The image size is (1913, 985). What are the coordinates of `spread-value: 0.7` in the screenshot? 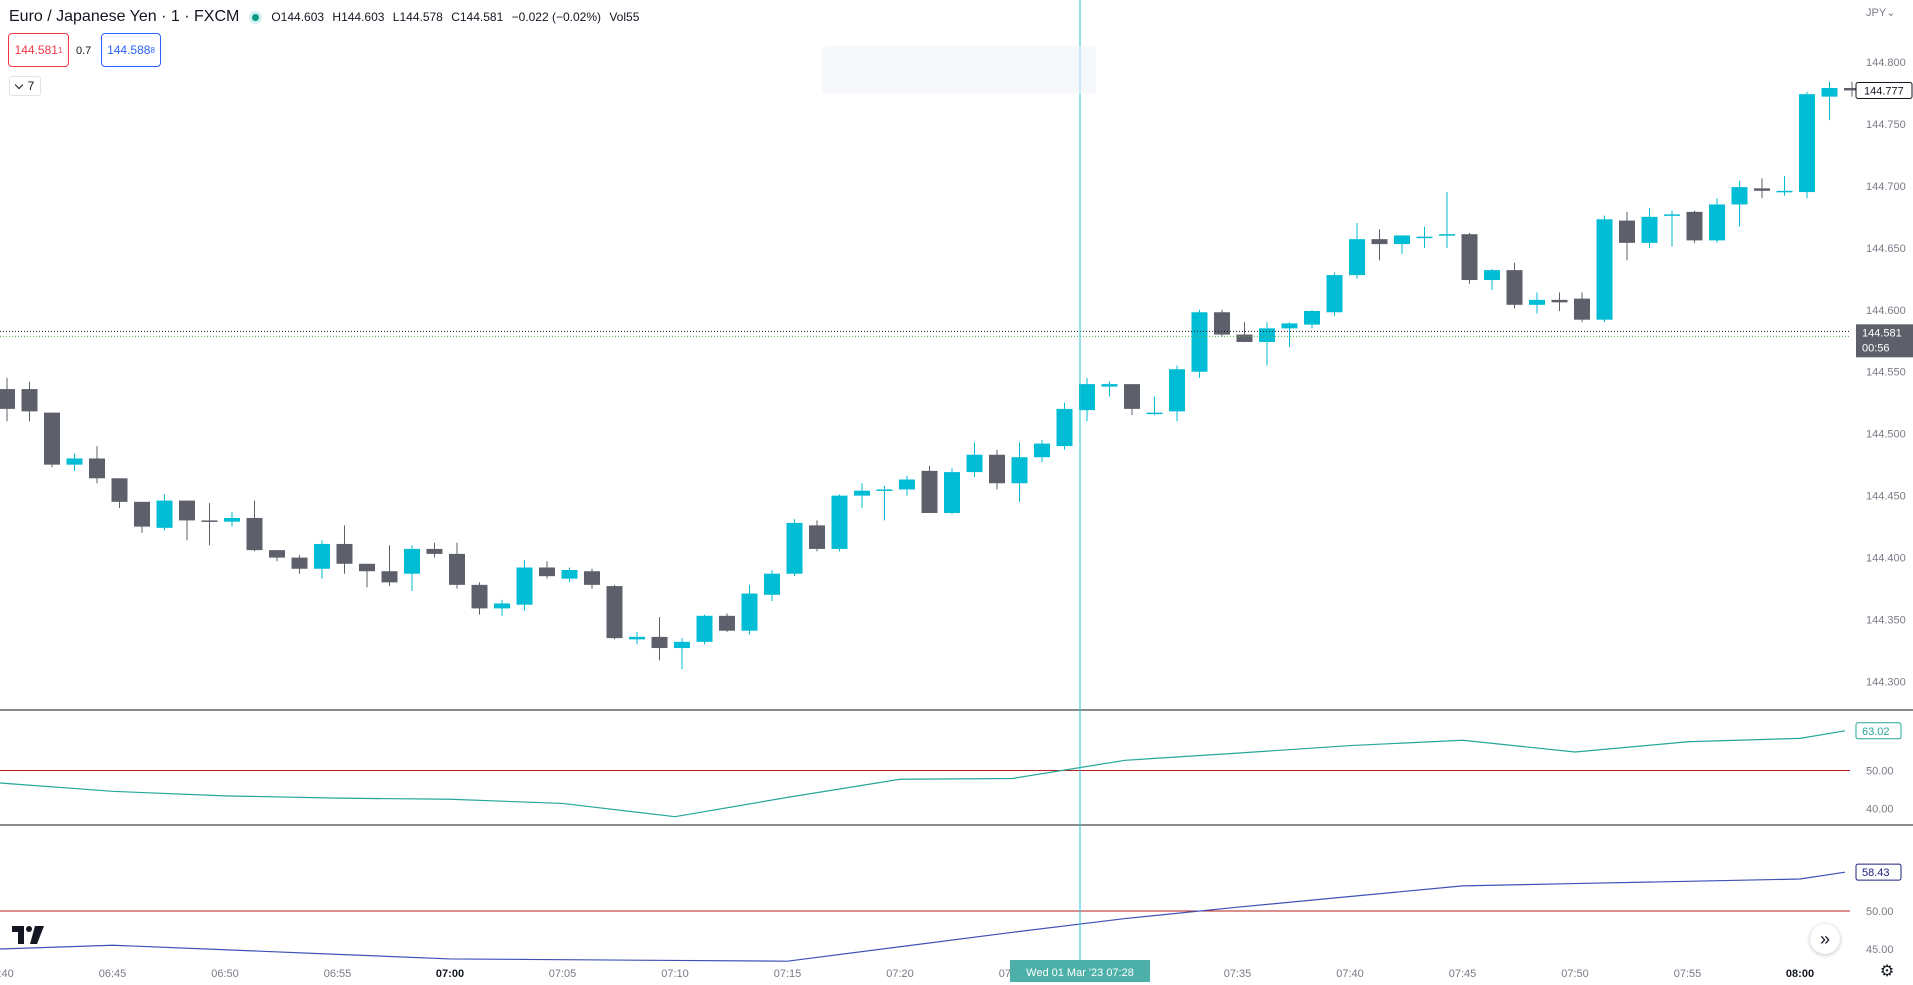 It's located at (84, 51).